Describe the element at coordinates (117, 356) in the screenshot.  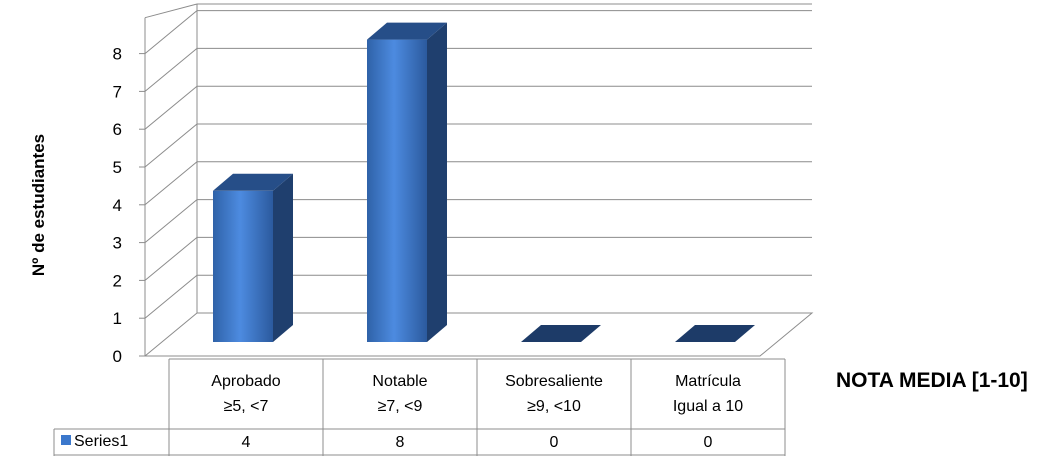
I see `y-tick-label: 0` at that location.